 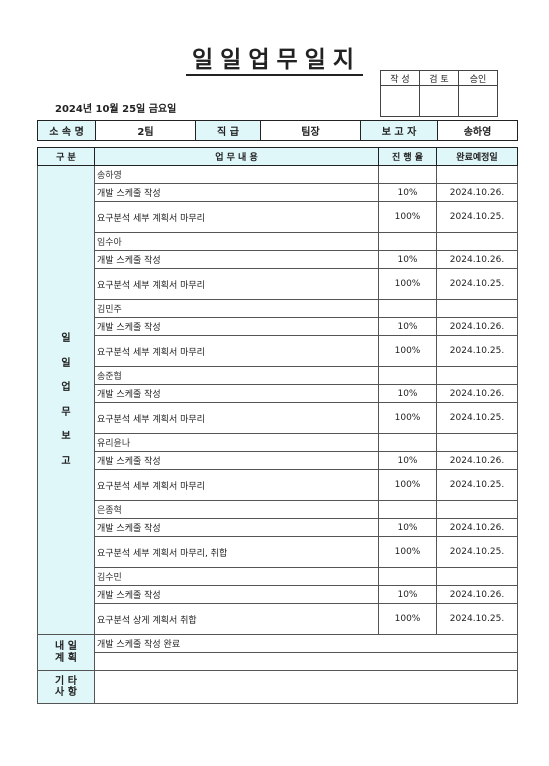 What do you see at coordinates (306, 687) in the screenshot?
I see `etc-content` at bounding box center [306, 687].